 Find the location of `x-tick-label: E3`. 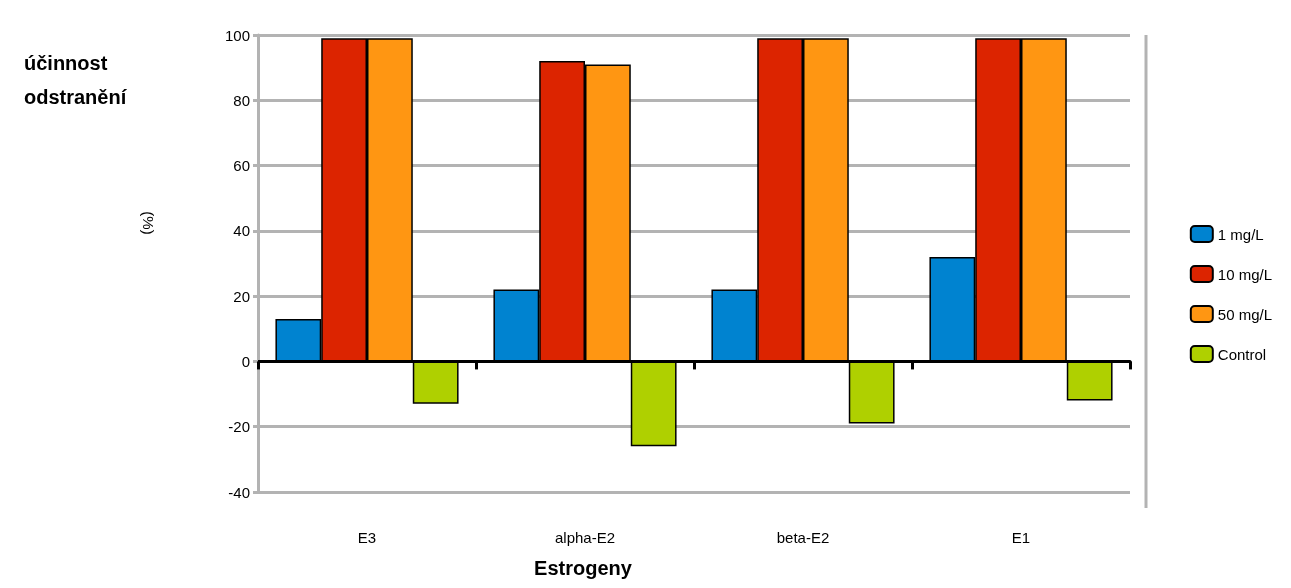

x-tick-label: E3 is located at coordinates (367, 537).